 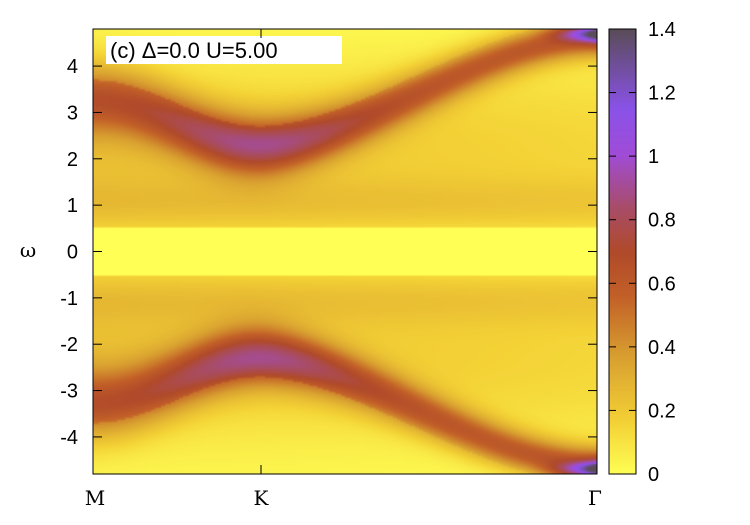 What do you see at coordinates (262, 498) in the screenshot?
I see `x-tick-label: K` at bounding box center [262, 498].